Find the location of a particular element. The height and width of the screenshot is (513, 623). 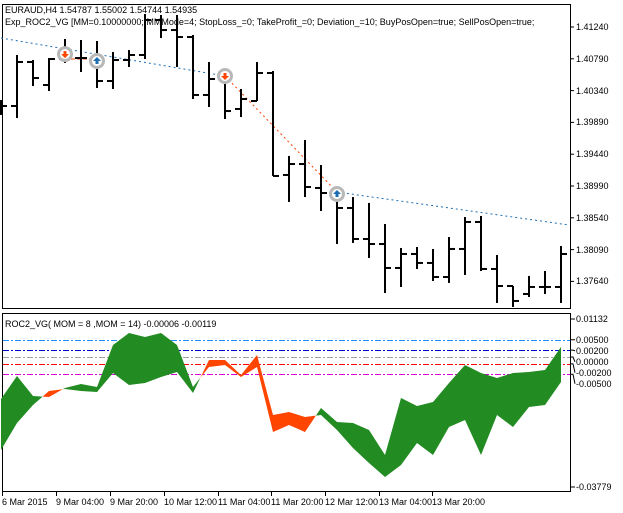

trade-markers is located at coordinates (201, 124).